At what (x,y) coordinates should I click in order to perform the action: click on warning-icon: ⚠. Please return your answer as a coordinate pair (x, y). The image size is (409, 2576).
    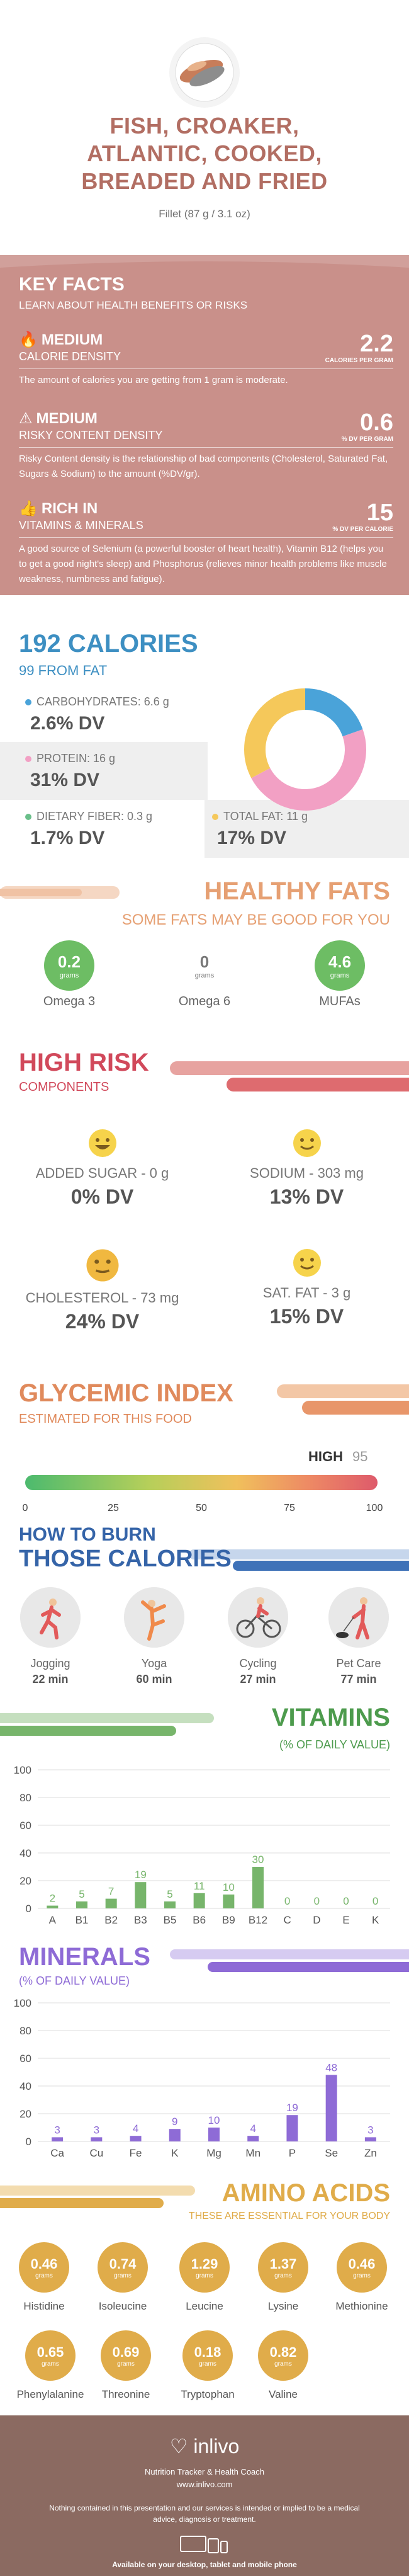
    Looking at the image, I should click on (26, 418).